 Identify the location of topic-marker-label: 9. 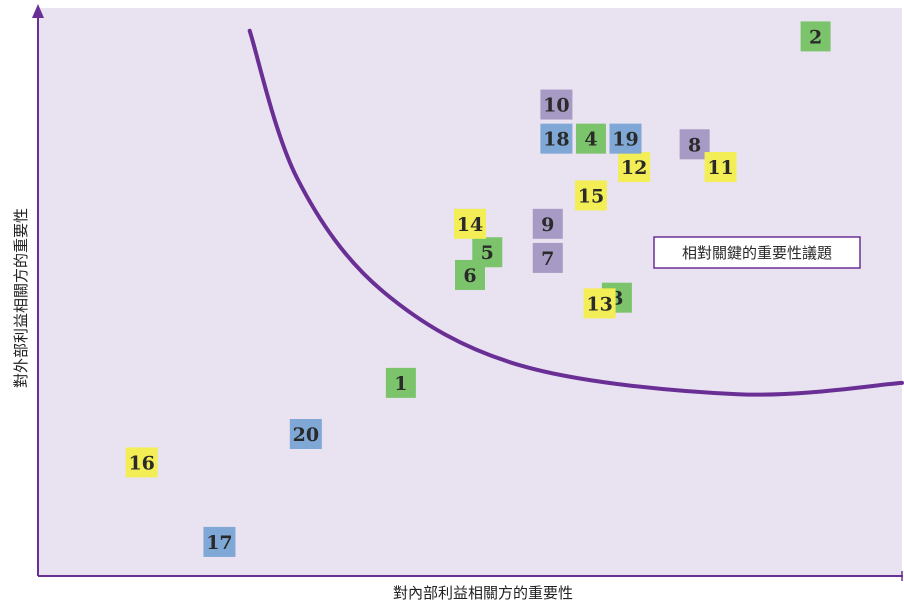
(547, 225).